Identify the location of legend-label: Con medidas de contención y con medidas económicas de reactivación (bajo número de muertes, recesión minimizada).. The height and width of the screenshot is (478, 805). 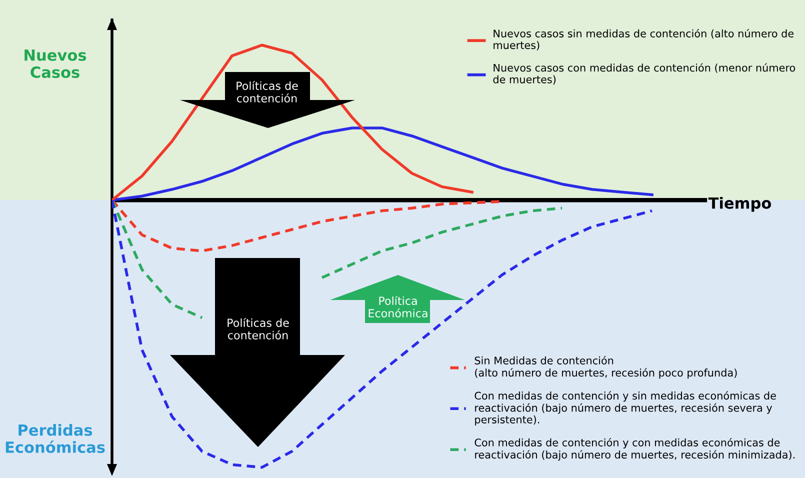
(634, 449).